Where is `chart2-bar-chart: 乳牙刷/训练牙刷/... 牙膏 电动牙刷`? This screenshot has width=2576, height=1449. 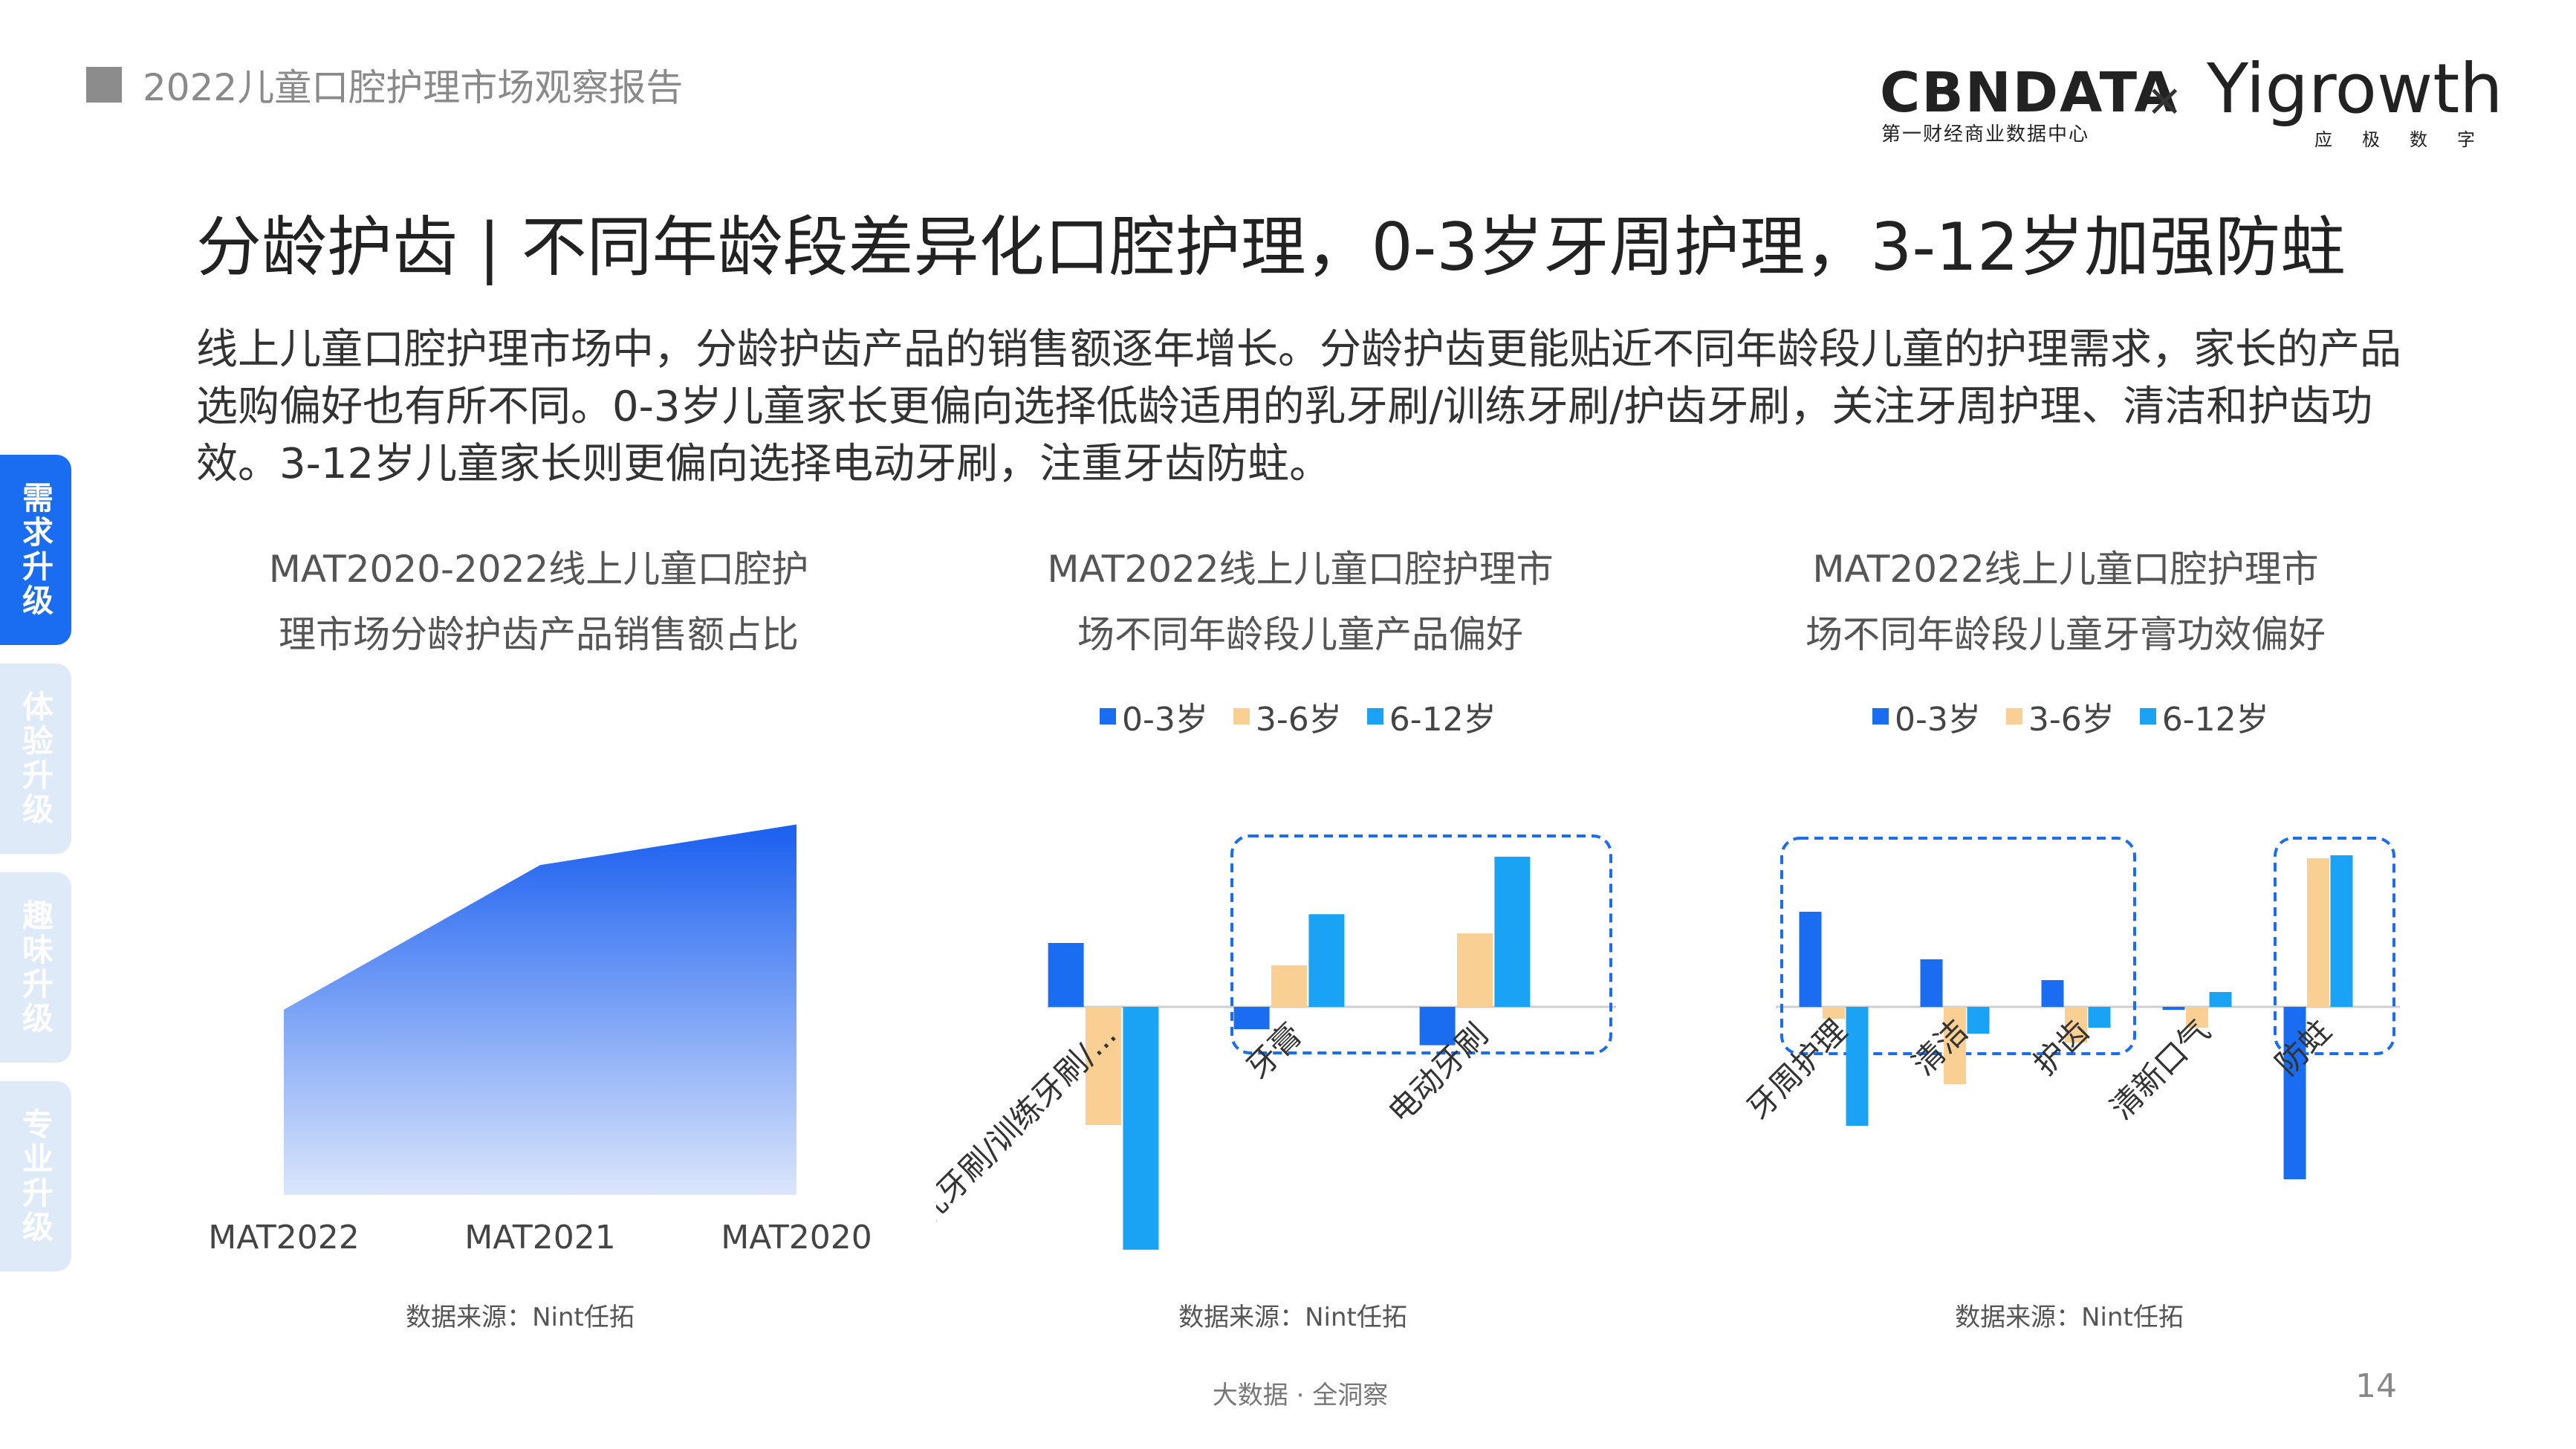
chart2-bar-chart: 乳牙刷/训练牙刷/... 牙膏 电动牙刷 is located at coordinates (1276, 1042).